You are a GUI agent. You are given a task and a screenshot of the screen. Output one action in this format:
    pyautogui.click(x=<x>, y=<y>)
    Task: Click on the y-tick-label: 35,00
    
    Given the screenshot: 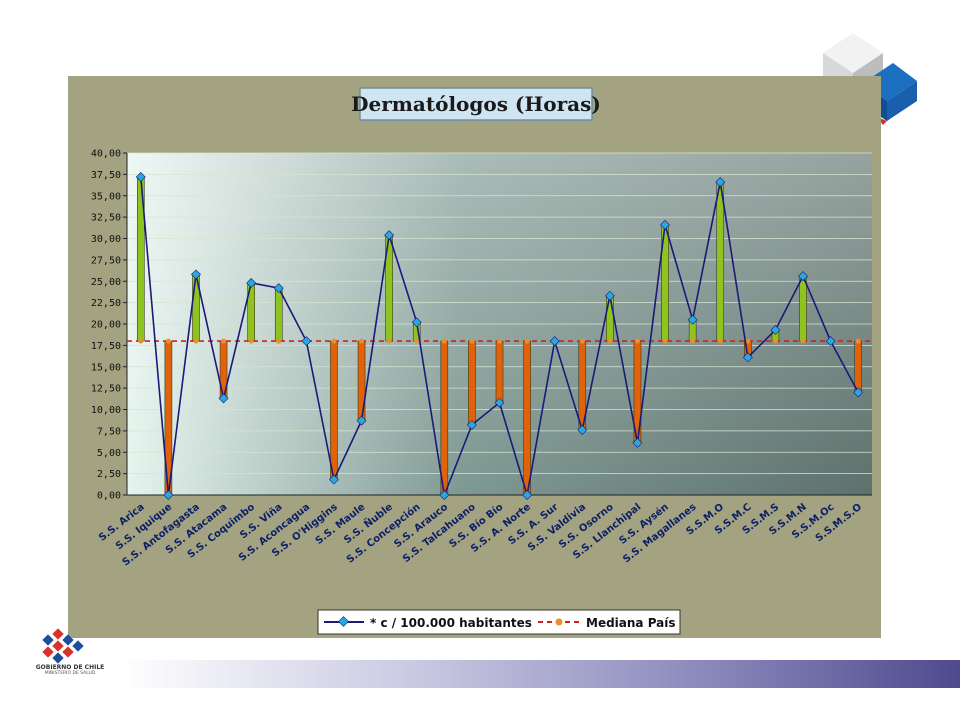 What is the action you would take?
    pyautogui.click(x=106, y=196)
    